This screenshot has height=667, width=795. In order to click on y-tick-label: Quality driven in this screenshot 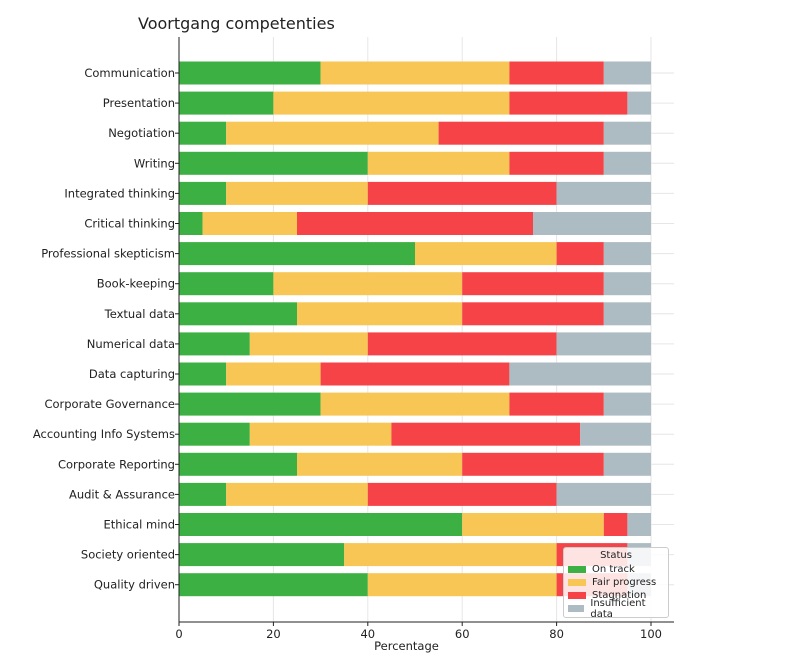, I will do `click(134, 585)`.